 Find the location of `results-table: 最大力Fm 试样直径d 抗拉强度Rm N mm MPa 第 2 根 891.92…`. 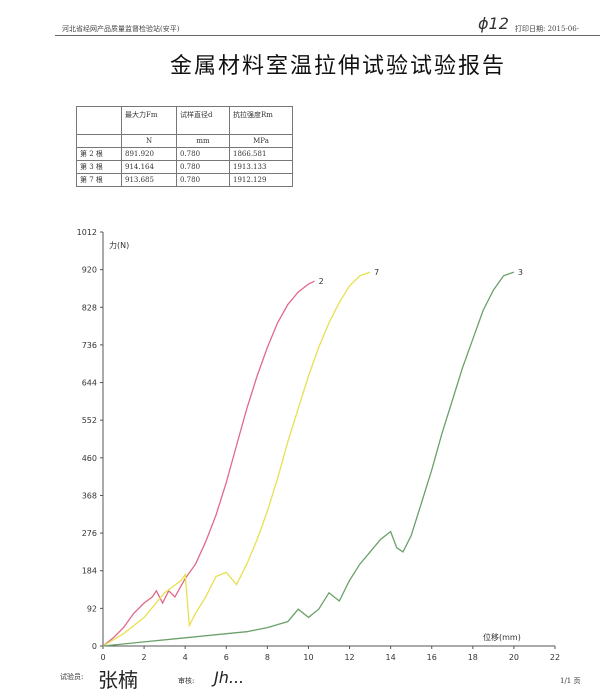

results-table: 最大力Fm 试样直径d 抗拉强度Rm N mm MPa 第 2 根 891.92… is located at coordinates (184, 146).